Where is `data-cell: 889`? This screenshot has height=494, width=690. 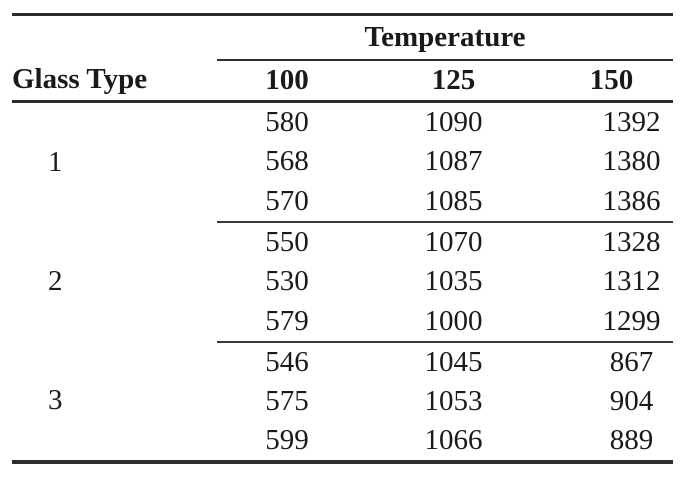 data-cell: 889 is located at coordinates (631, 440).